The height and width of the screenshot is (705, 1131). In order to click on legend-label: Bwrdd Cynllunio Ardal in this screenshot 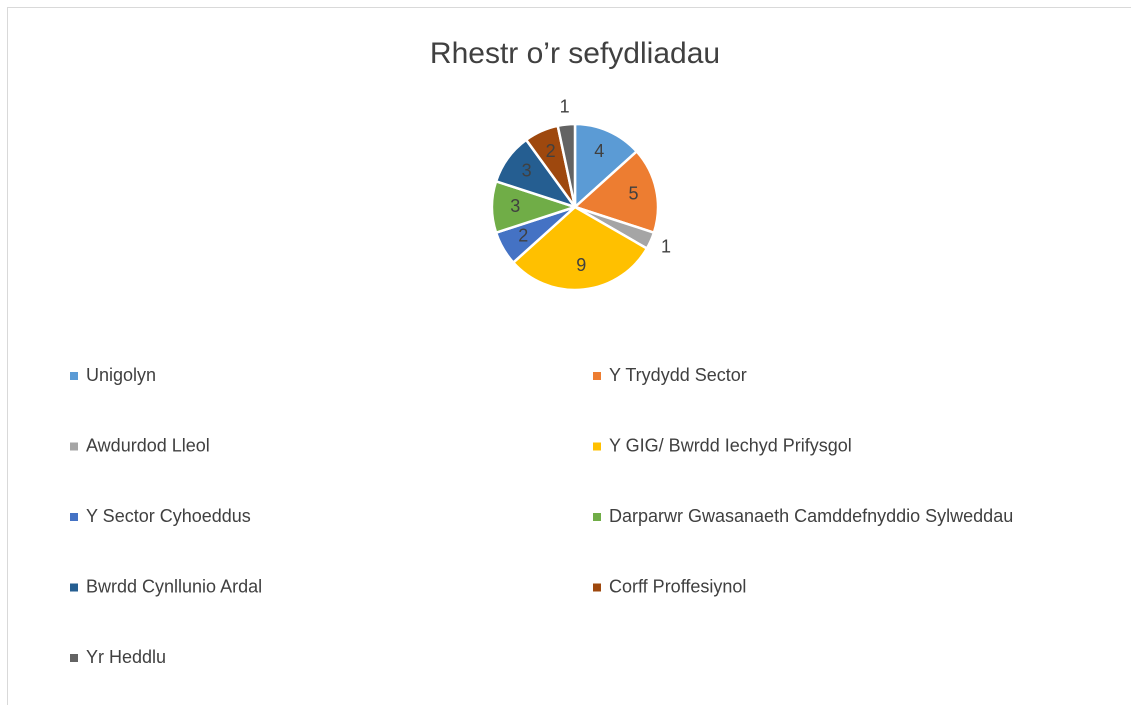, I will do `click(174, 586)`.